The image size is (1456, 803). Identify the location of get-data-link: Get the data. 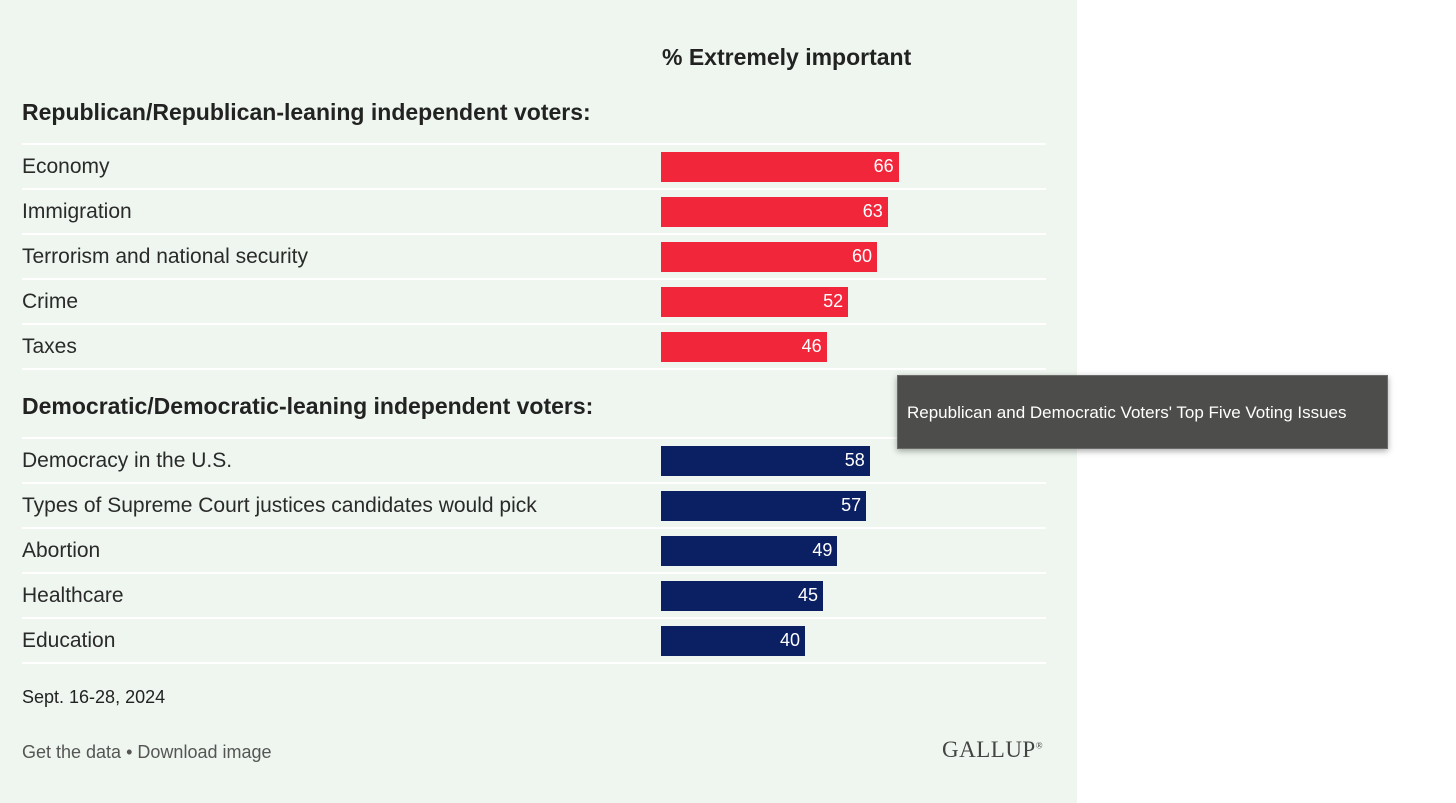
(72, 752).